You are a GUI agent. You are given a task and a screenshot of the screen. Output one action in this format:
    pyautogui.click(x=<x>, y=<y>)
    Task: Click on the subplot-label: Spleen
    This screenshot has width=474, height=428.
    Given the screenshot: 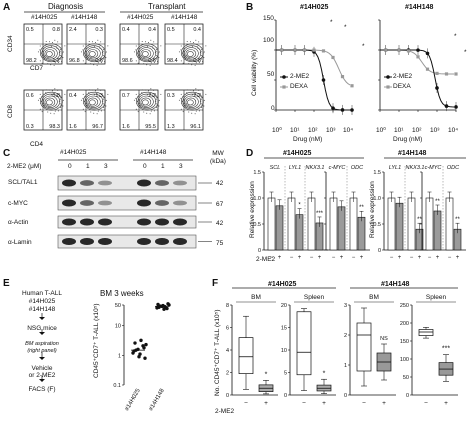 What is the action you would take?
    pyautogui.click(x=436, y=297)
    